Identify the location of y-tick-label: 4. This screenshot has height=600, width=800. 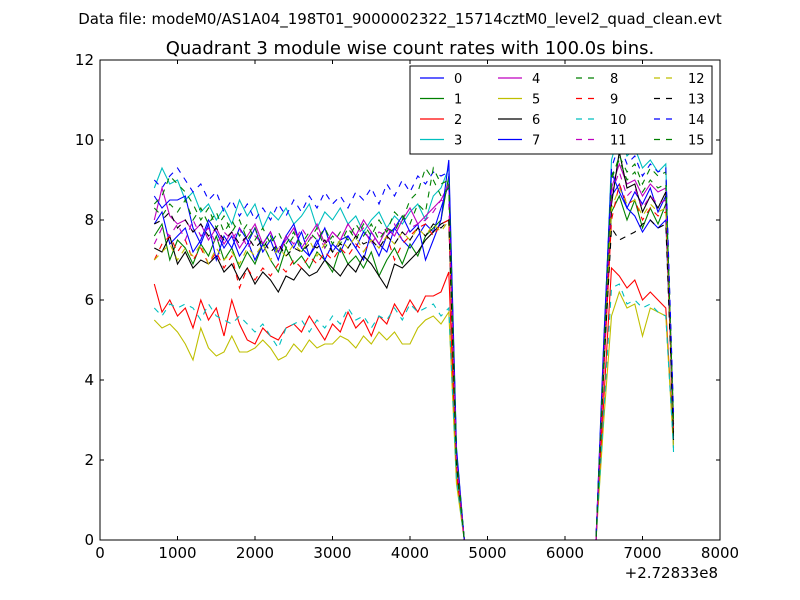
(89, 380).